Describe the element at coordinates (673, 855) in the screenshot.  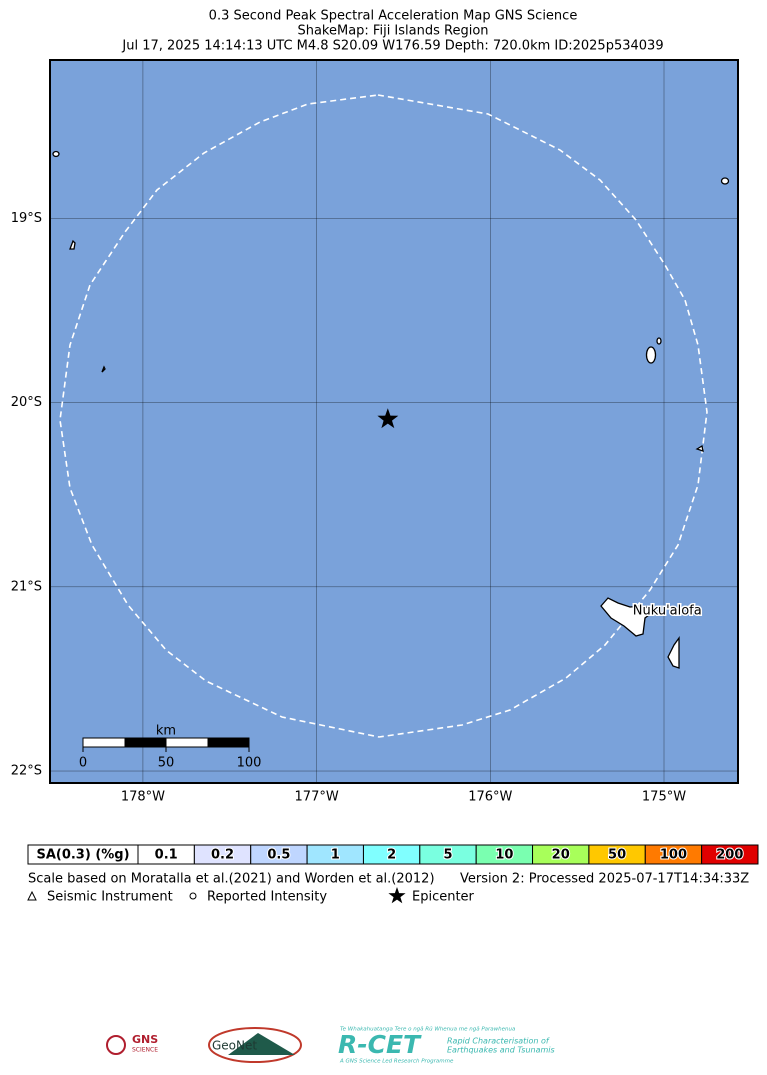
I see `legend-value: 100` at that location.